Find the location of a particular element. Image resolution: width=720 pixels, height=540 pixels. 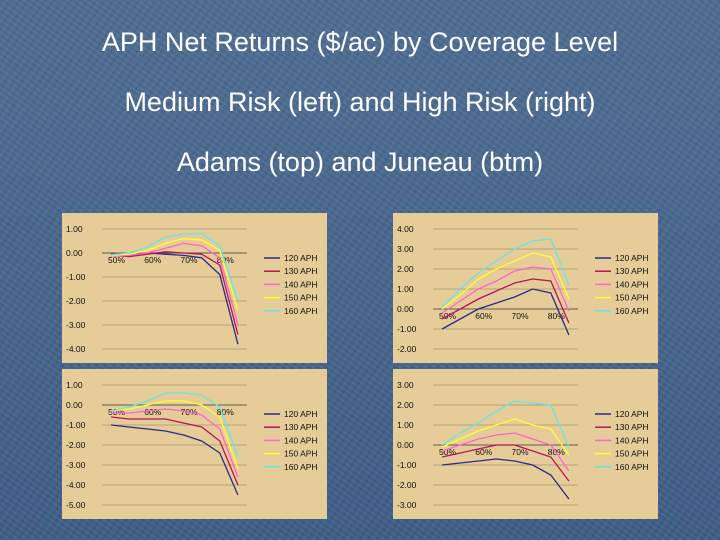

slide-title-line-2: Medium Risk (left) and High Risk (right) is located at coordinates (360, 102).